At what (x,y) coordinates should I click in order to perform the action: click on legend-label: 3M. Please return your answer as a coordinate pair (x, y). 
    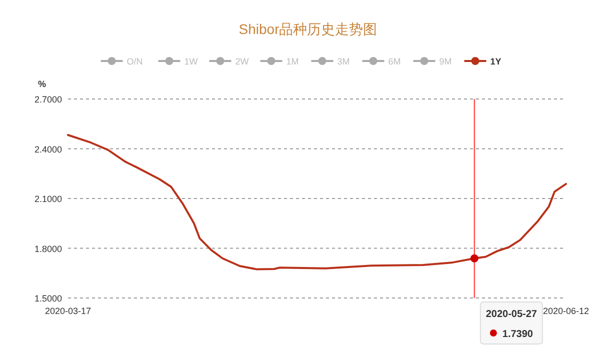
    Looking at the image, I should click on (343, 61).